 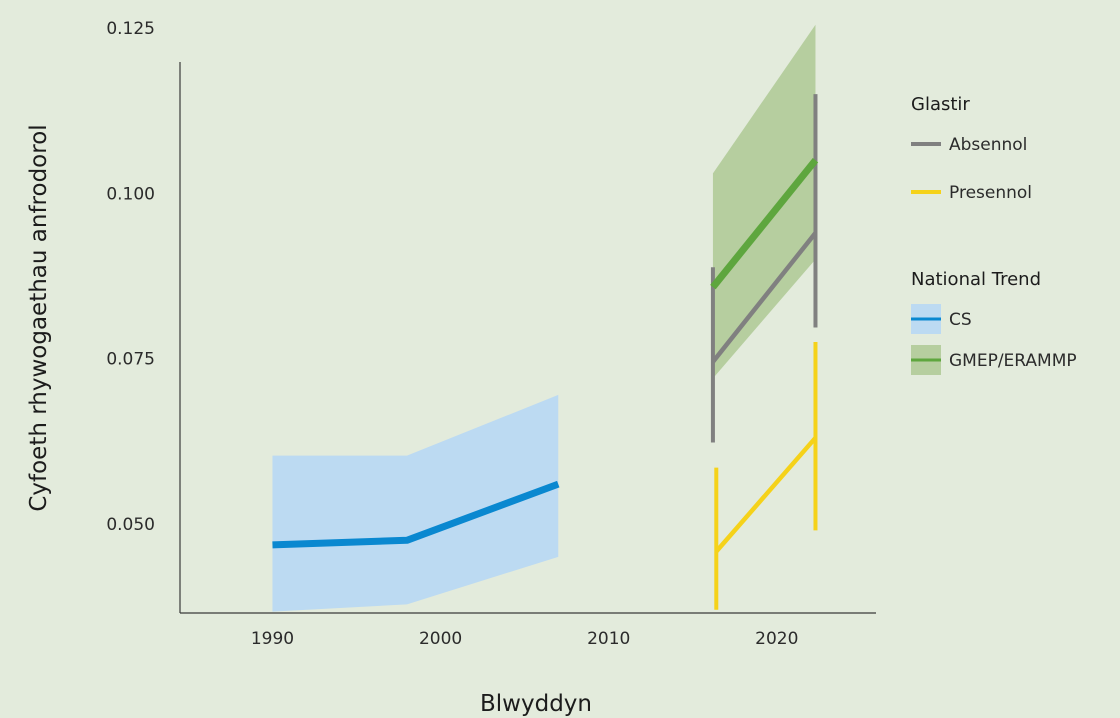 I want to click on x-tick-label: 2010, so click(x=608, y=639).